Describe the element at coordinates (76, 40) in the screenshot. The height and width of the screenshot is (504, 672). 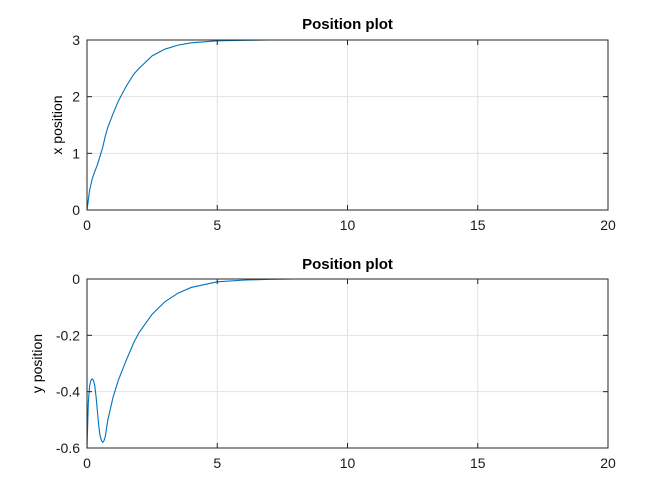
I see `y-tick-label: 3` at that location.